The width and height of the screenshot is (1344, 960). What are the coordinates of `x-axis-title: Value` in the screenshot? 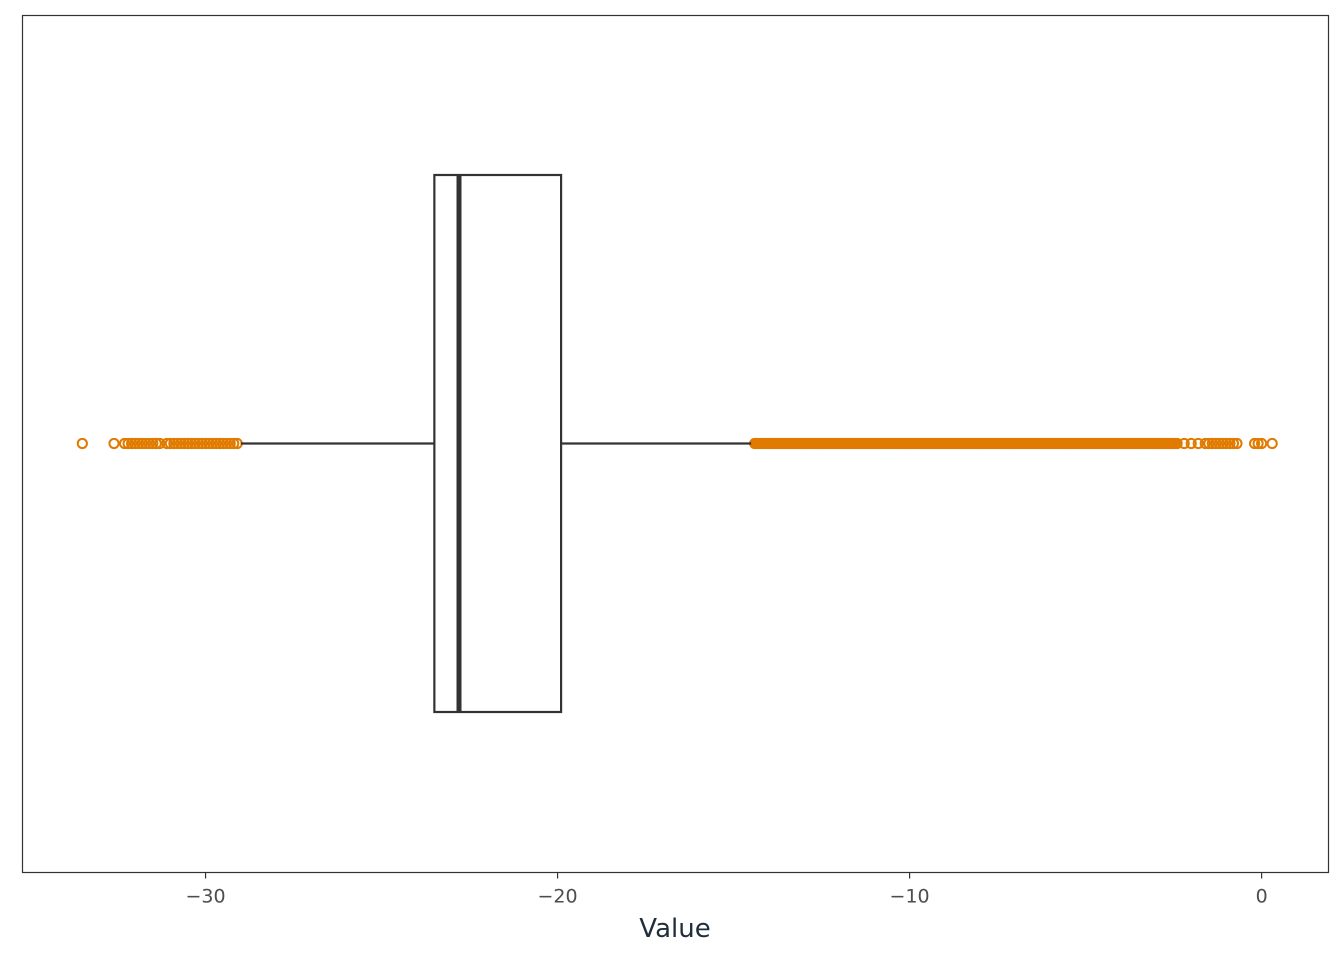 It's located at (674, 929).